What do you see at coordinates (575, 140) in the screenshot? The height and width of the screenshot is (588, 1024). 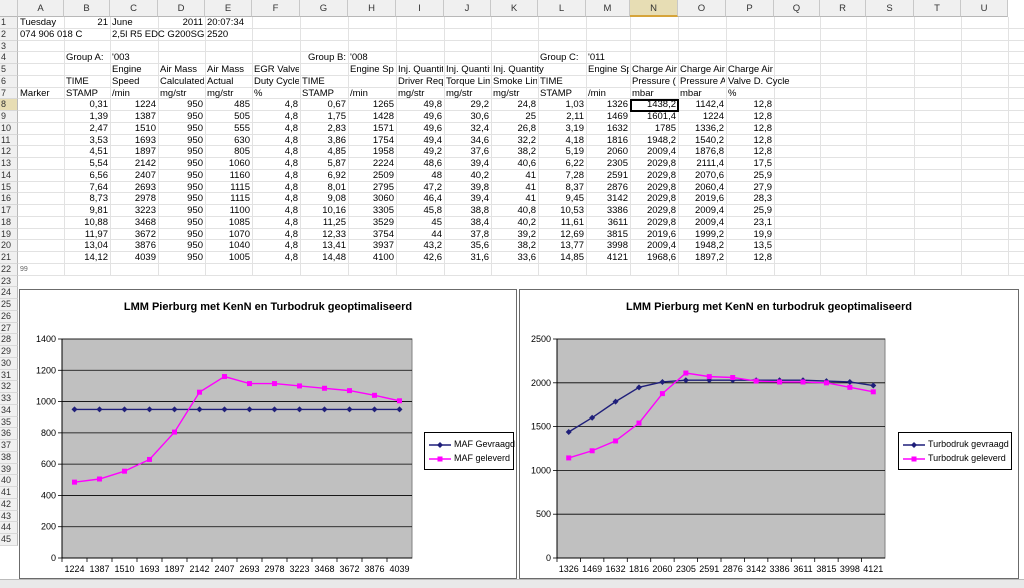 I see `cell-l11: 4,18` at bounding box center [575, 140].